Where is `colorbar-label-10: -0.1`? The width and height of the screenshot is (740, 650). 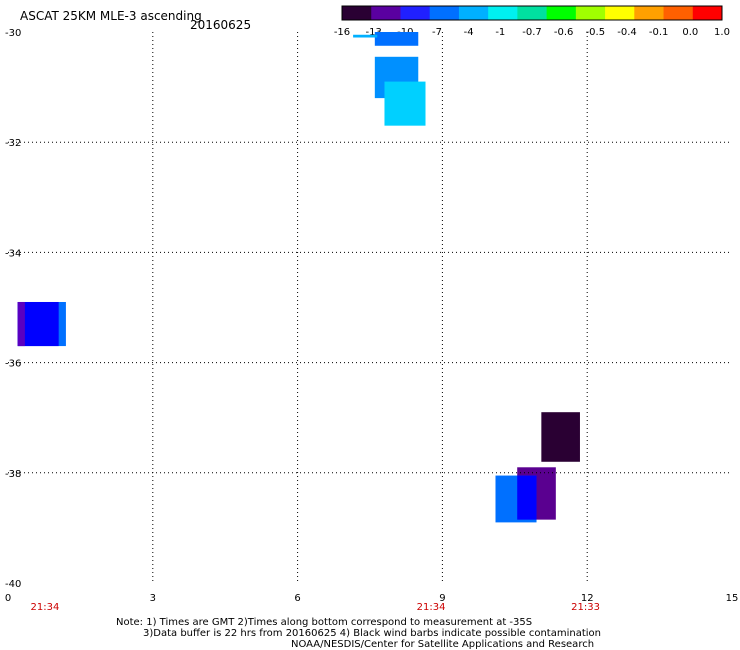 colorbar-label-10: -0.1 is located at coordinates (659, 32).